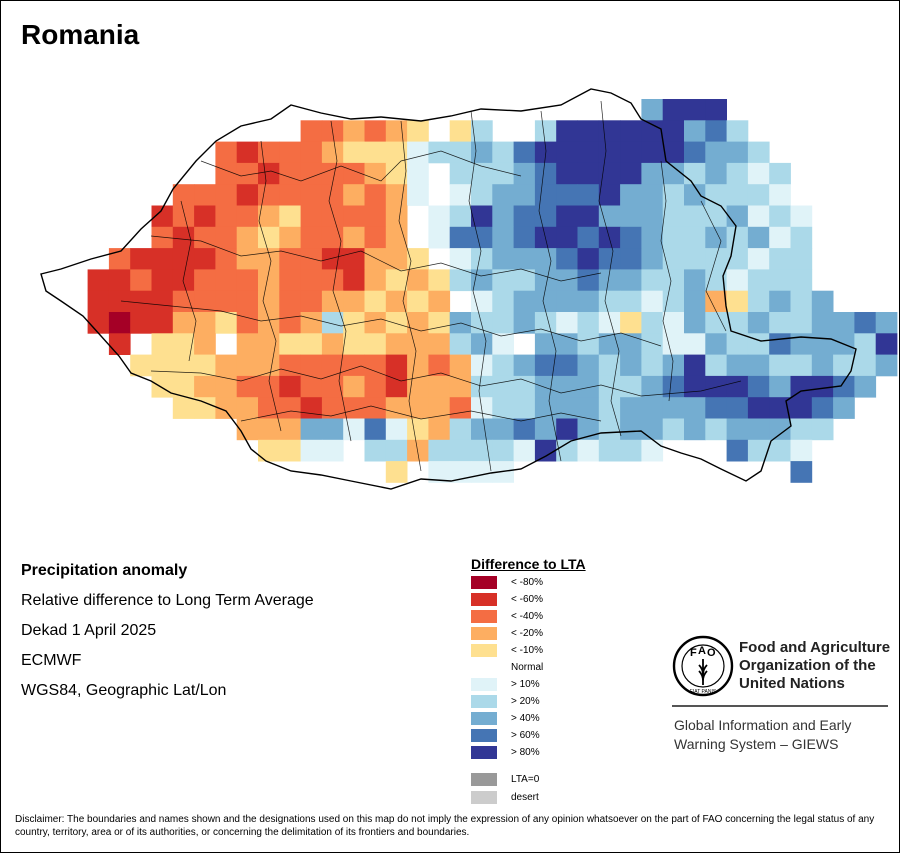  Describe the element at coordinates (525, 752) in the screenshot. I see `legend-label: > 80%` at that location.